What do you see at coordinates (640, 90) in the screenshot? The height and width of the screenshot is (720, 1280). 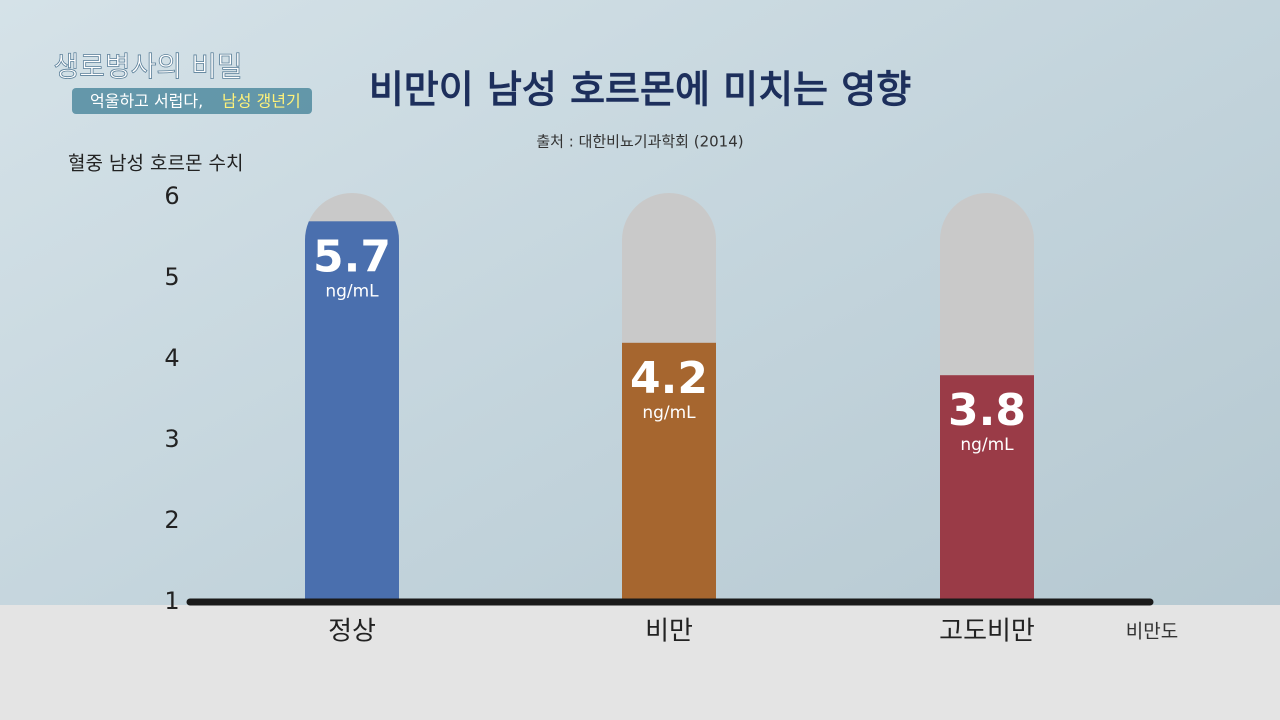 I see `chart-title: 비만이 남성 호르몬에 미치는 영향` at bounding box center [640, 90].